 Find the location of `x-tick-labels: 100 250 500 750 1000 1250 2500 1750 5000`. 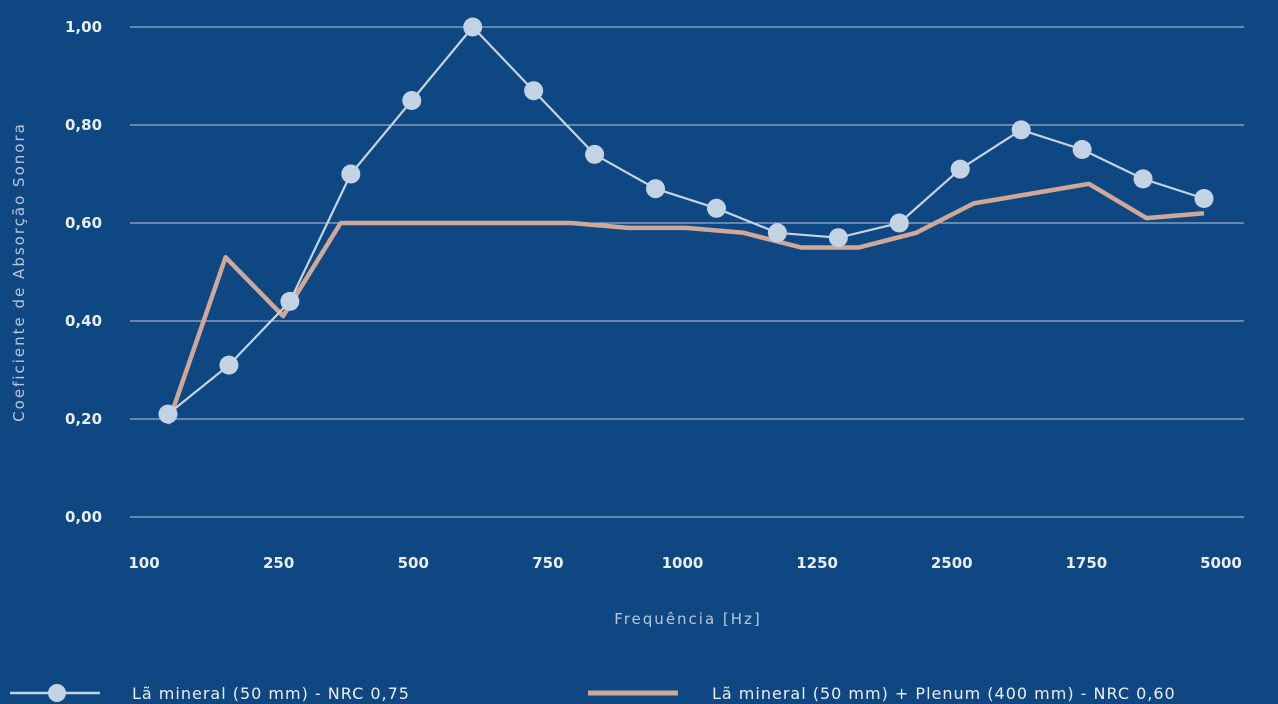

x-tick-labels: 100 250 500 750 1000 1250 2500 1750 5000 is located at coordinates (685, 563).